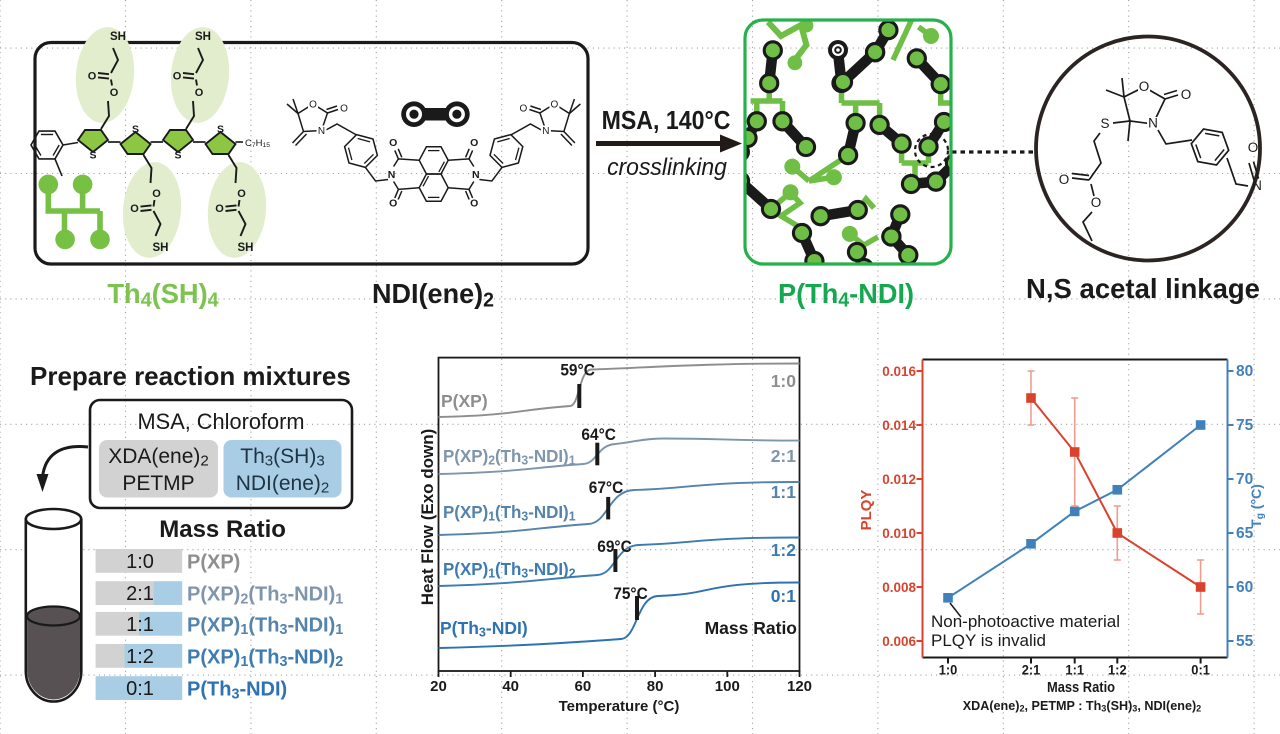 This screenshot has height=734, width=1280. What do you see at coordinates (899, 587) in the screenshot?
I see `svg-text: 0.008` at bounding box center [899, 587].